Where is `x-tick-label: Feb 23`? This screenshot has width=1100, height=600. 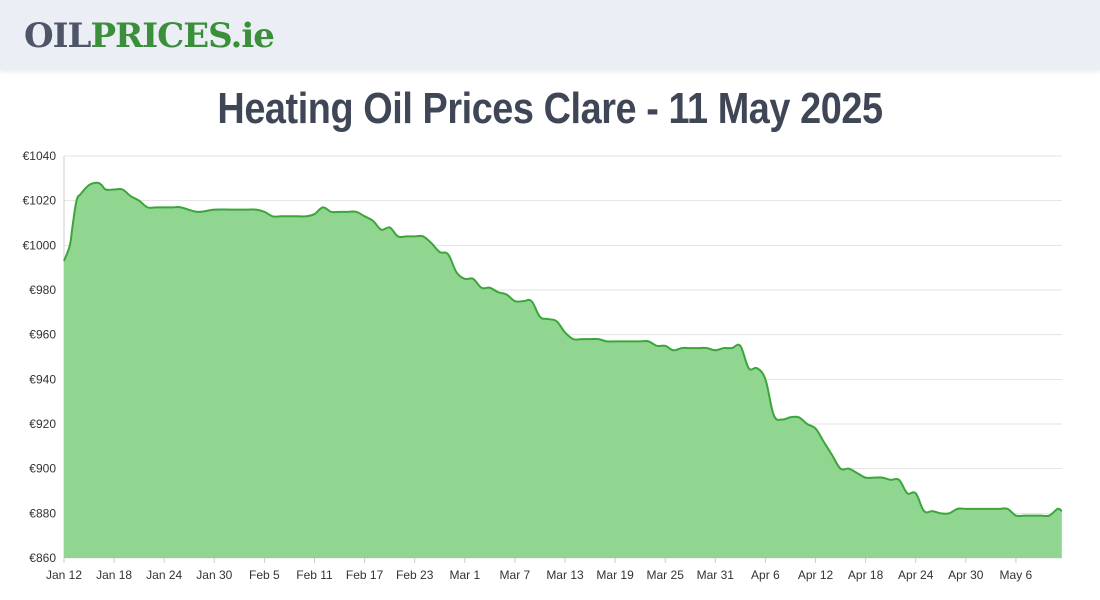
x-tick-label: Feb 23 is located at coordinates (415, 575).